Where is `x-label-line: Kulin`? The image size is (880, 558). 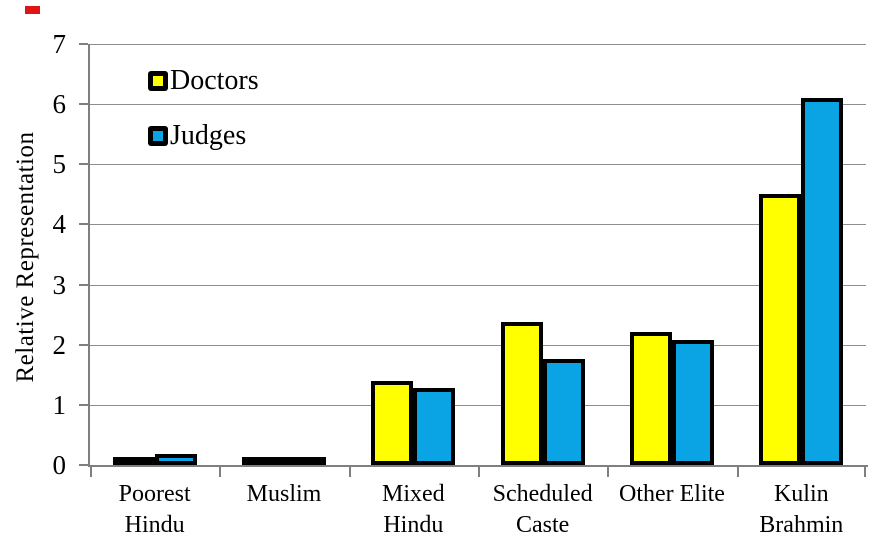 x-label-line: Kulin is located at coordinates (801, 494).